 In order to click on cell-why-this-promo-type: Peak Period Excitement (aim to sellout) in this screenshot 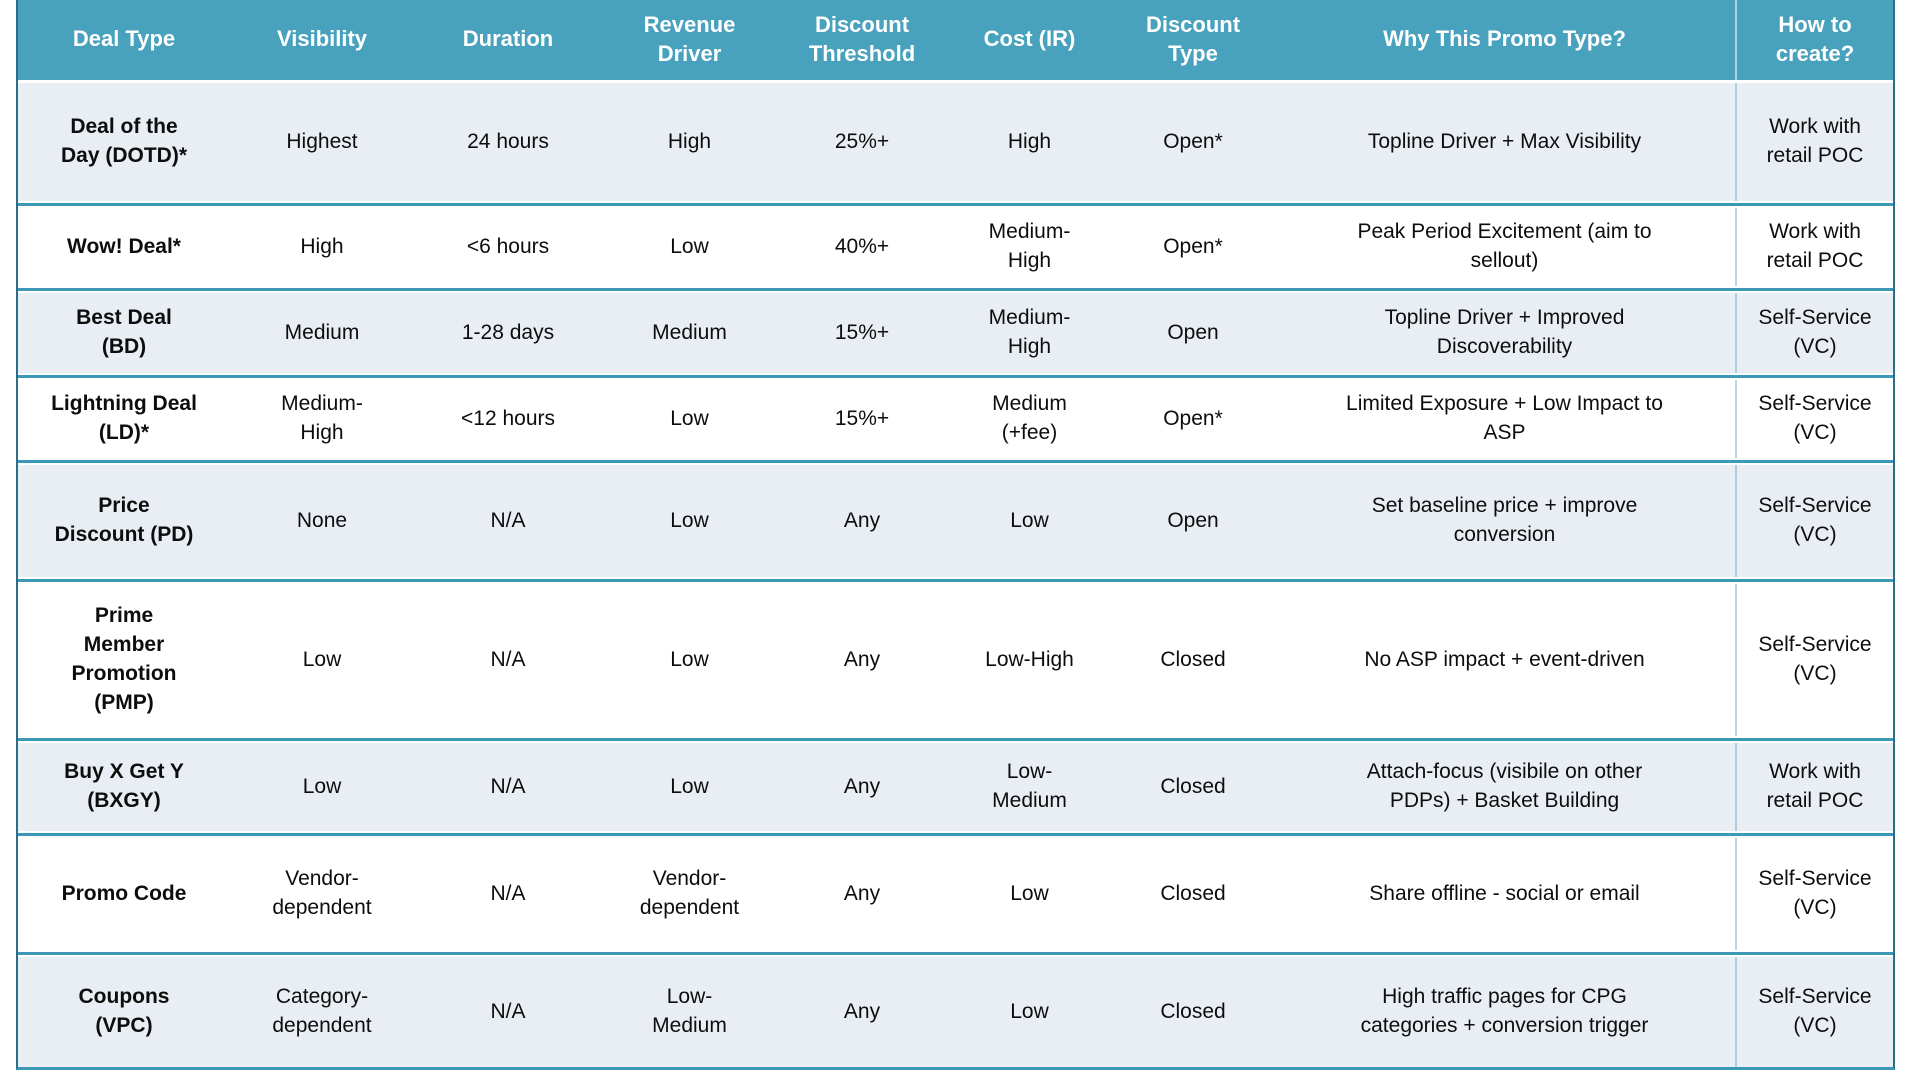, I will do `click(1504, 246)`.